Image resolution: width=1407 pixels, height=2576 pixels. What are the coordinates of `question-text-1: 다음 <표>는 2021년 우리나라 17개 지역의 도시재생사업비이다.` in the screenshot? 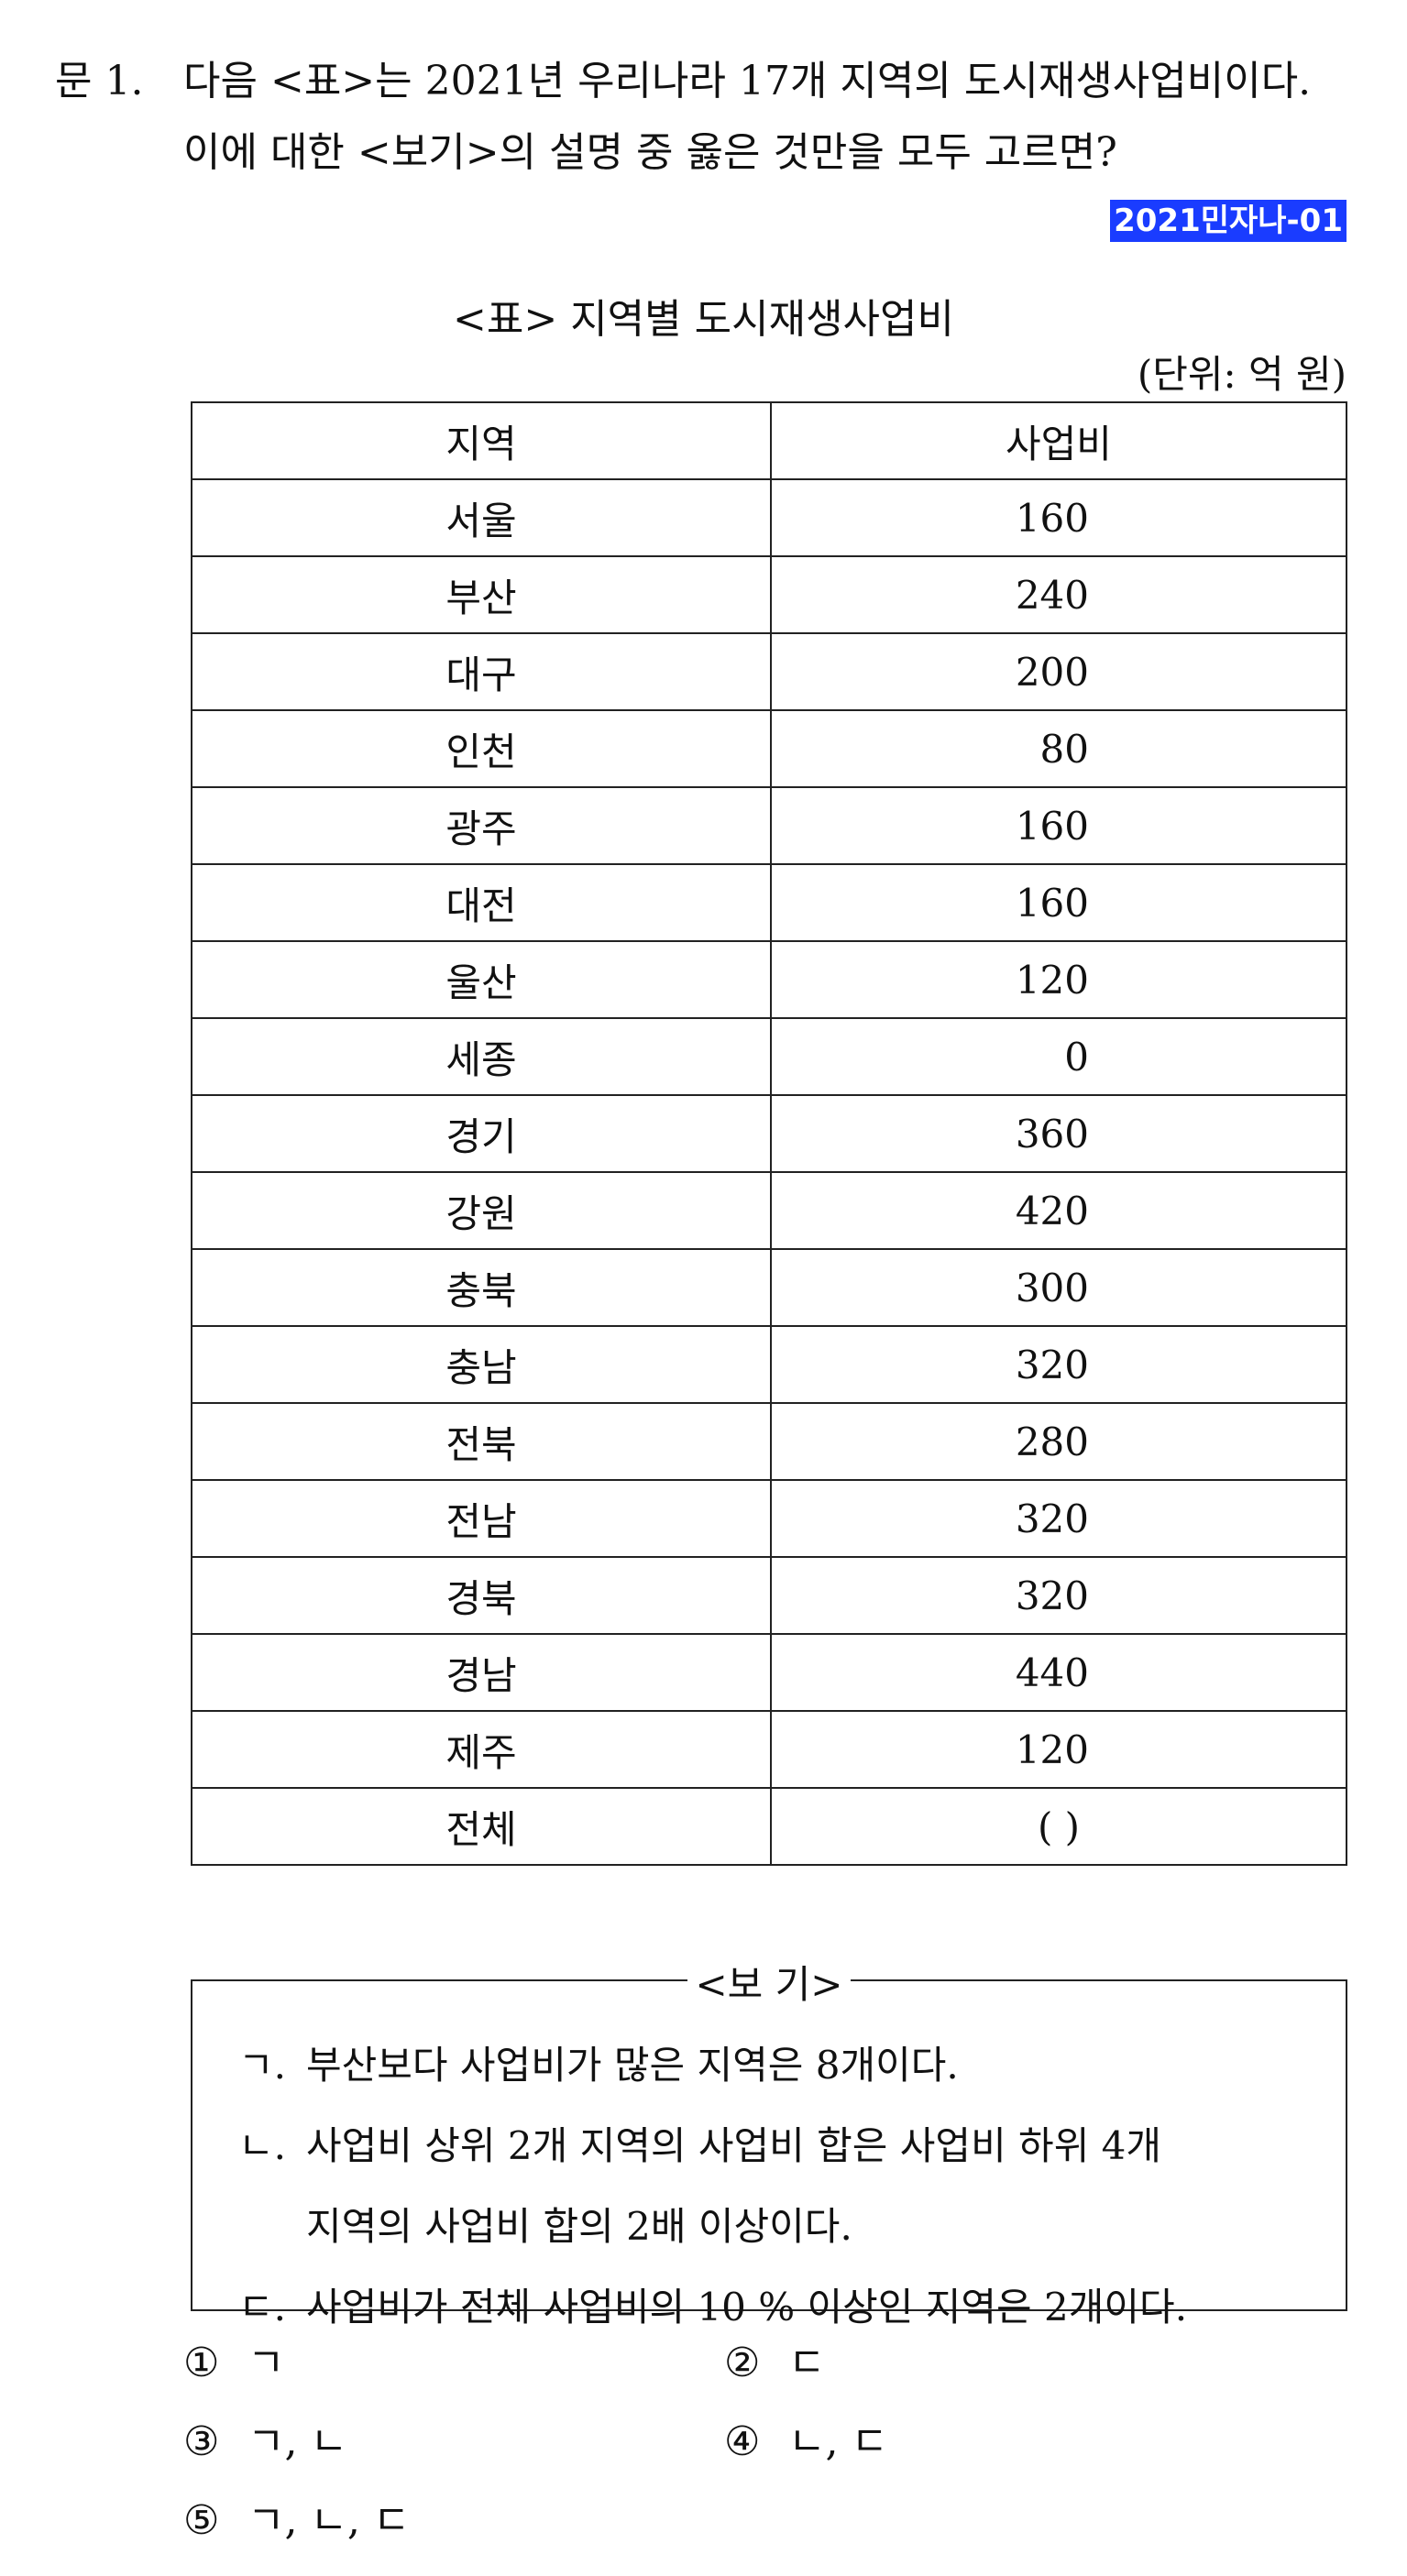 It's located at (747, 81).